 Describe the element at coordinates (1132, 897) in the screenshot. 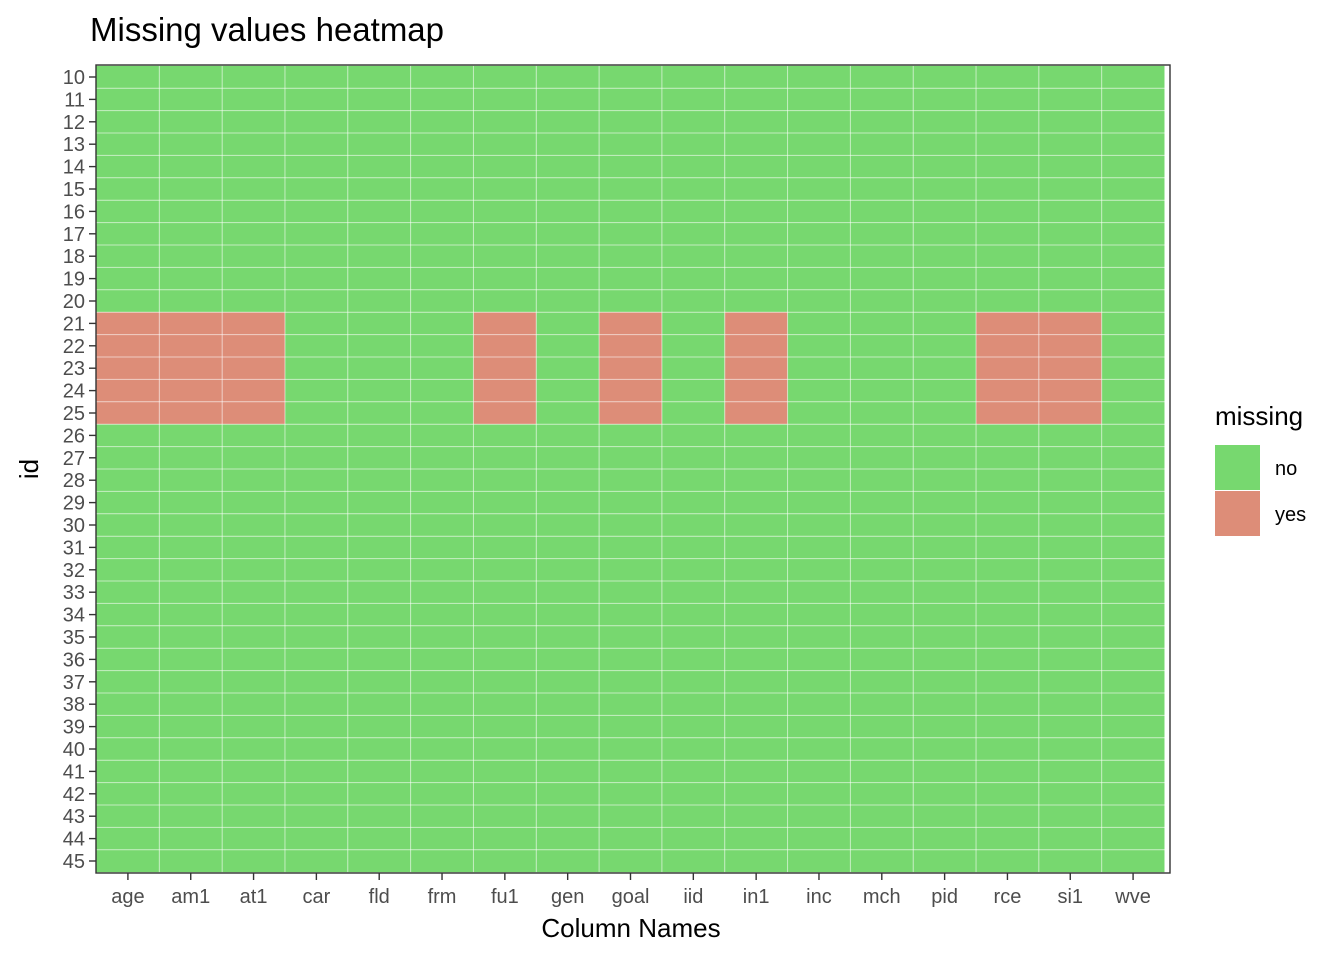

I see `x-tick-label: wve` at that location.